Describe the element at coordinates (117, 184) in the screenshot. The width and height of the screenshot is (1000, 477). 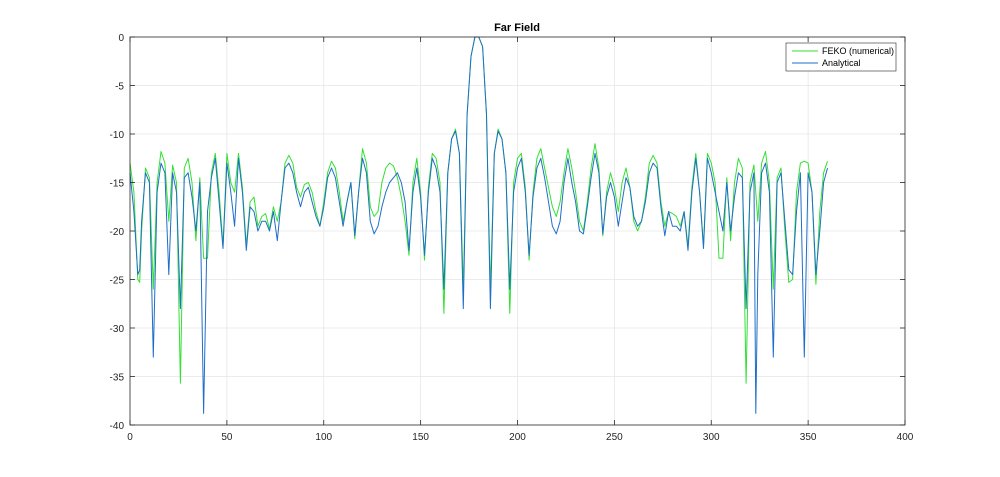
I see `y-tick-label: -15` at that location.